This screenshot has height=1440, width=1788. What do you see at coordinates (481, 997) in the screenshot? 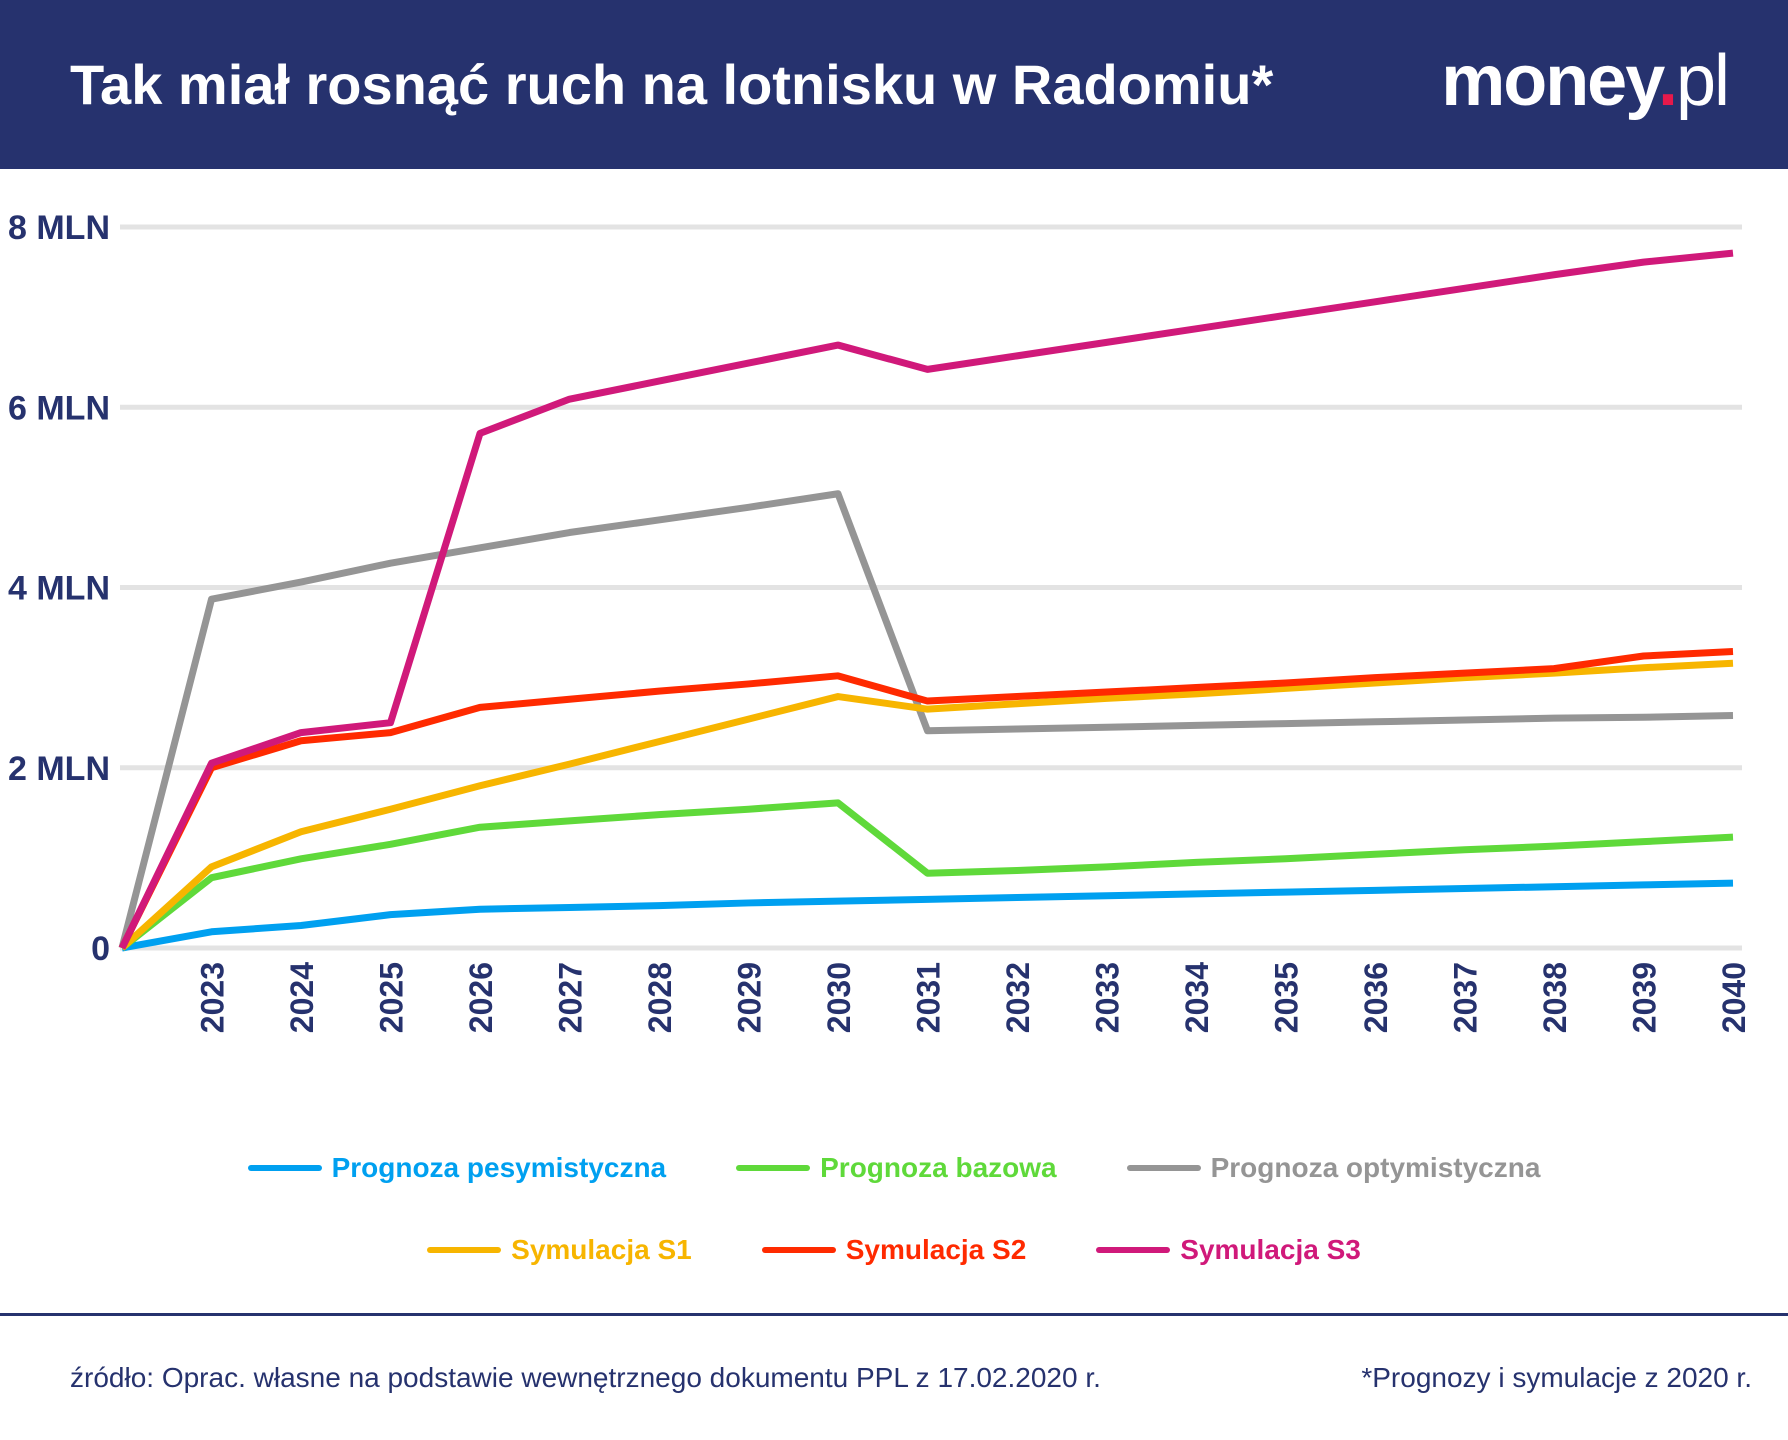
I see `x-tick-label: 2026` at bounding box center [481, 997].